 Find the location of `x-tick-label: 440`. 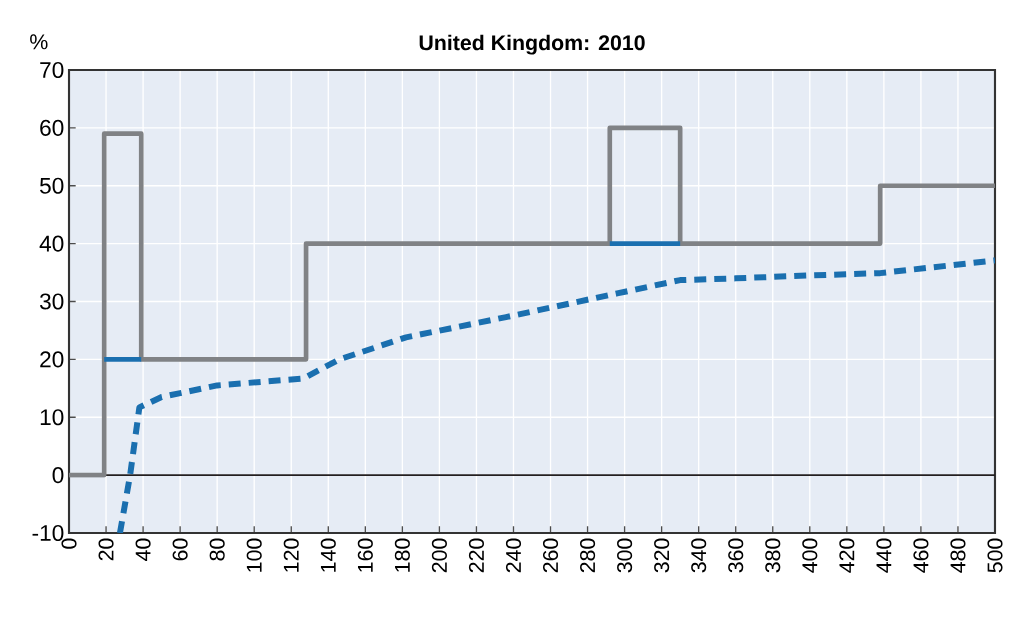

x-tick-label: 440 is located at coordinates (884, 555).